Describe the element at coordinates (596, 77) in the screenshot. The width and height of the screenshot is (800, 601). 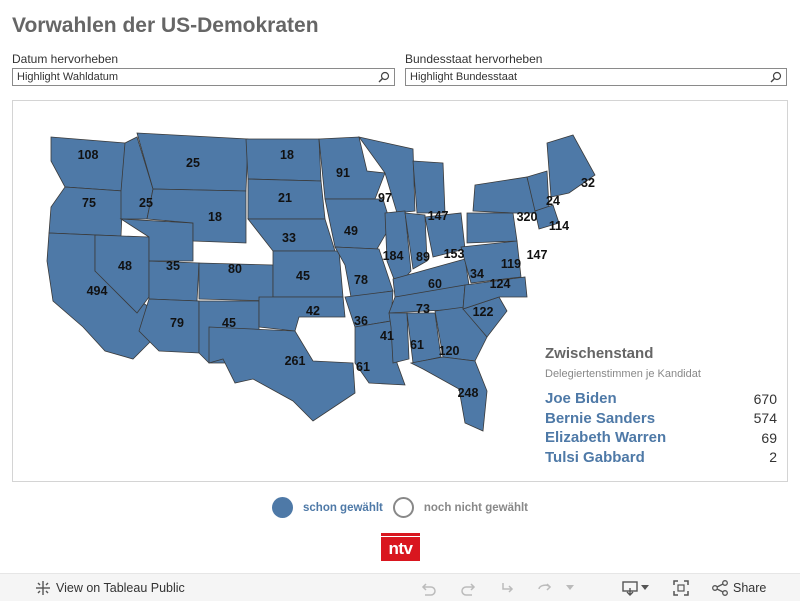
I see `state-highlight-input: Highlight Bundesstaat` at that location.